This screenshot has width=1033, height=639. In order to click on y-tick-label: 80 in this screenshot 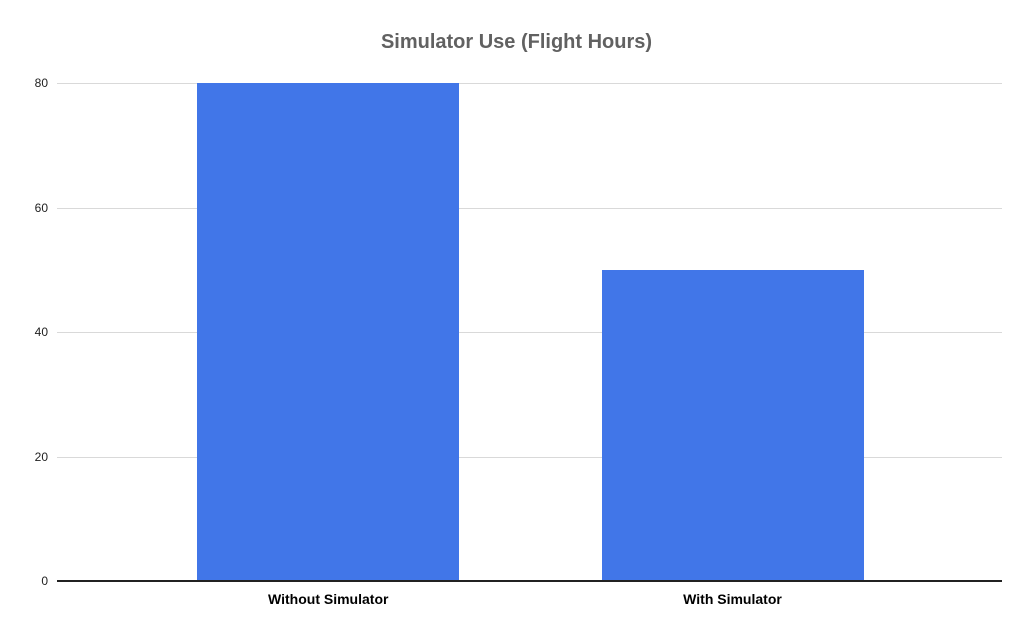, I will do `click(41, 83)`.